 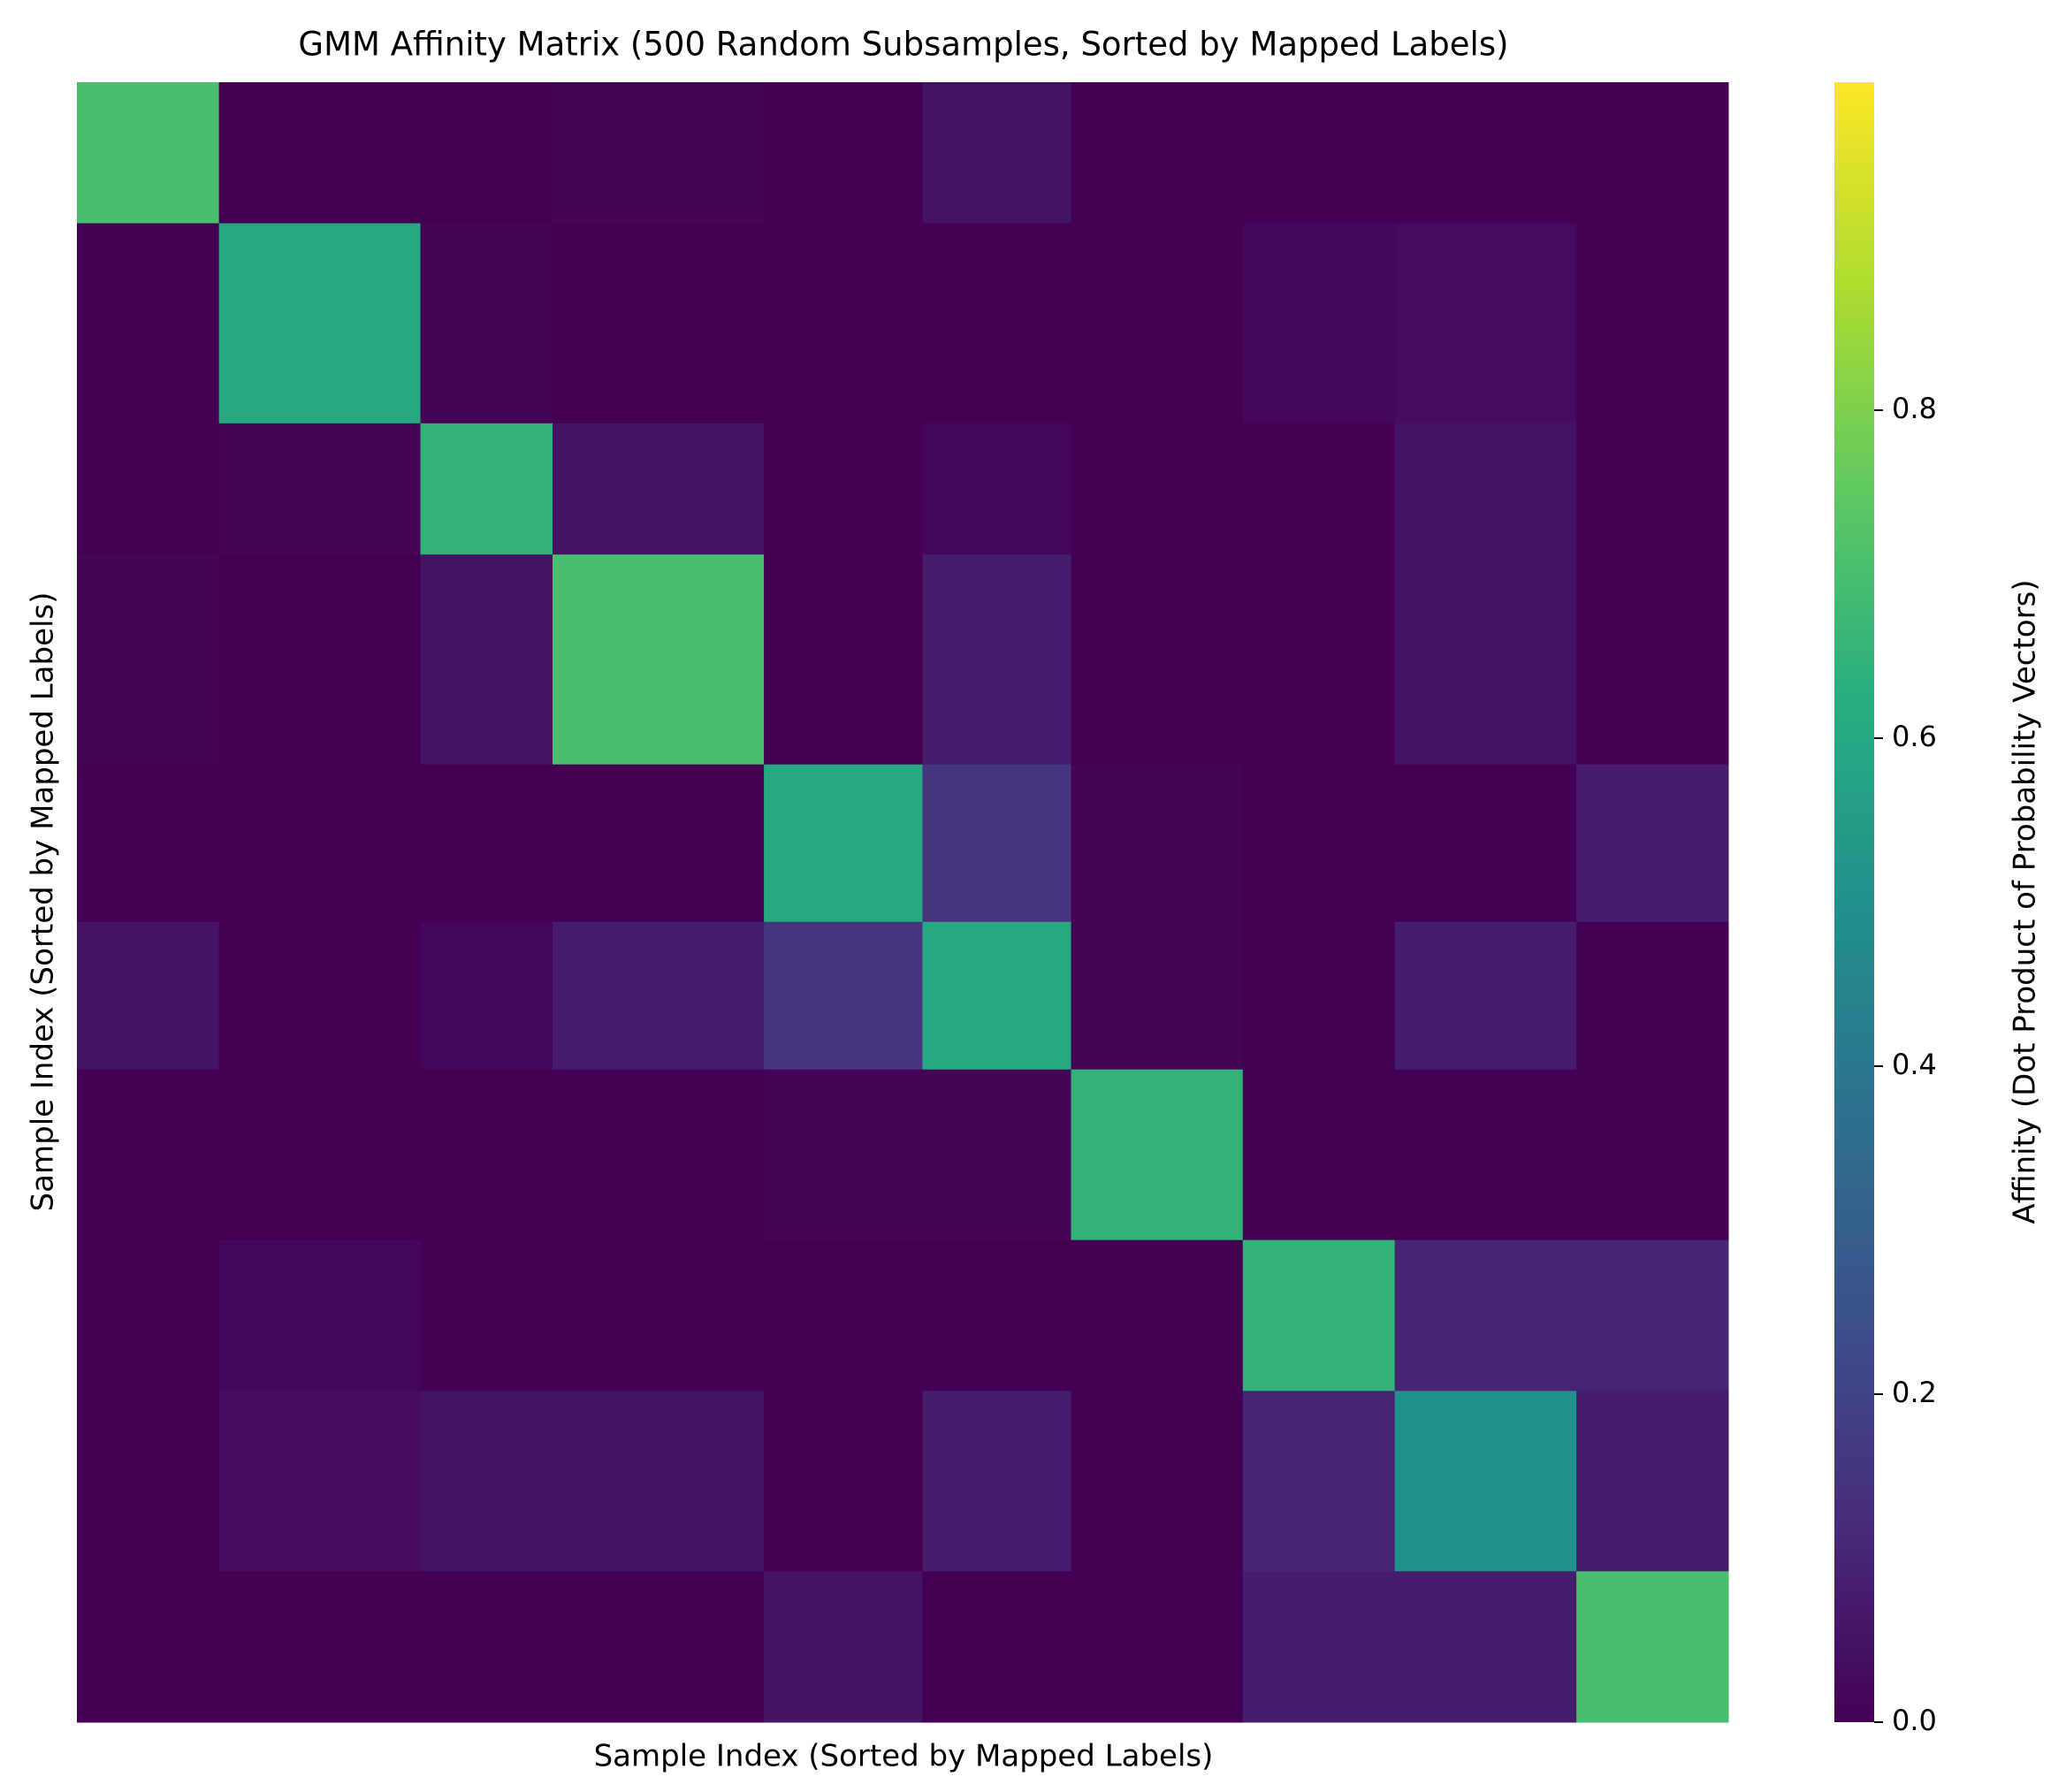 I want to click on x-axis-label: Sample Index (Sorted by Mapped Labels), so click(x=904, y=1756).